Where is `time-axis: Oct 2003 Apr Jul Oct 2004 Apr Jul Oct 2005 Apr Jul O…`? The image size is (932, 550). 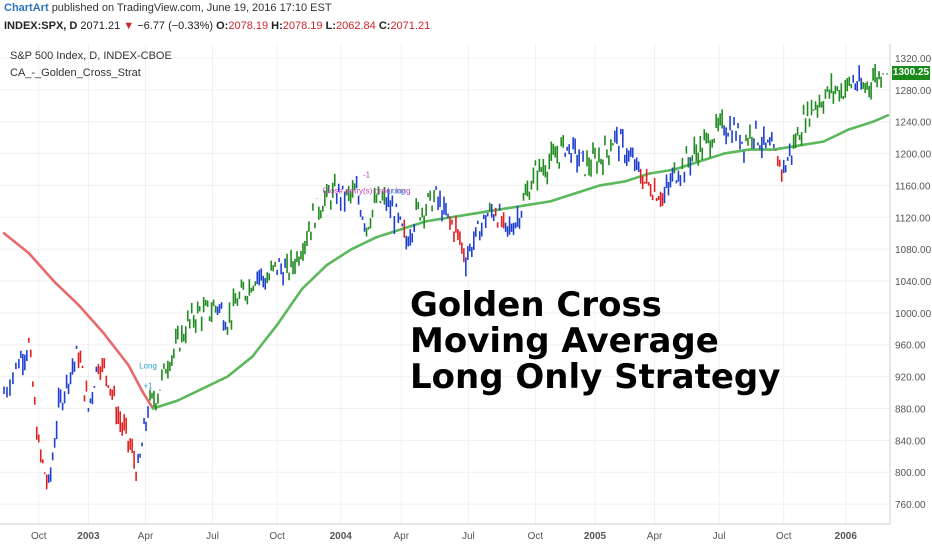
time-axis: Oct 2003 Apr Jul Oct 2004 Apr Jul Oct 2005 Apr Jul O… is located at coordinates (444, 536).